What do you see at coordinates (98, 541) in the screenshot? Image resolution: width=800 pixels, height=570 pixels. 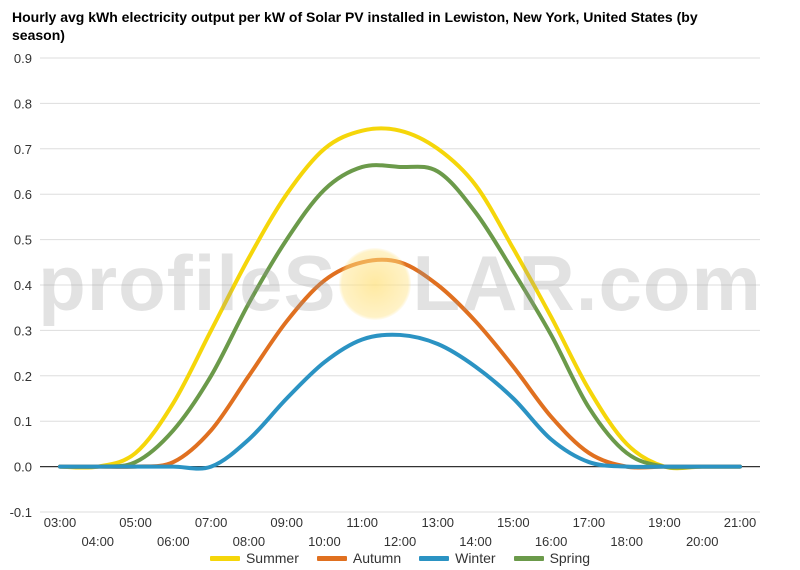 I see `x-tick-label: 04:00` at bounding box center [98, 541].